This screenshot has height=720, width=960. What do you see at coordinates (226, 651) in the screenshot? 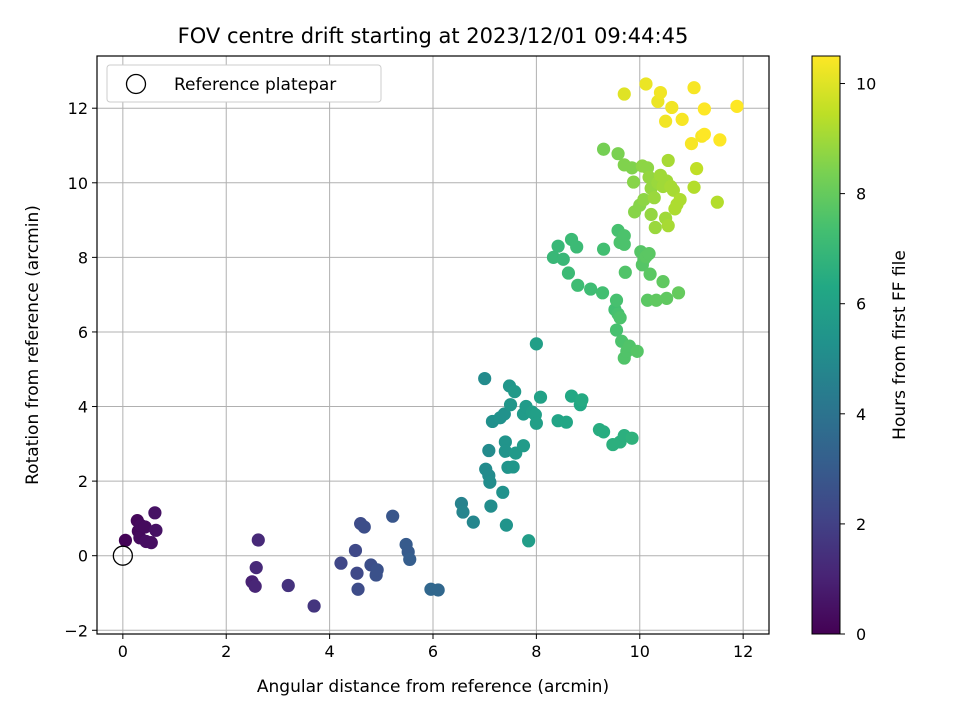
I see `x-tick-label: 2` at bounding box center [226, 651].